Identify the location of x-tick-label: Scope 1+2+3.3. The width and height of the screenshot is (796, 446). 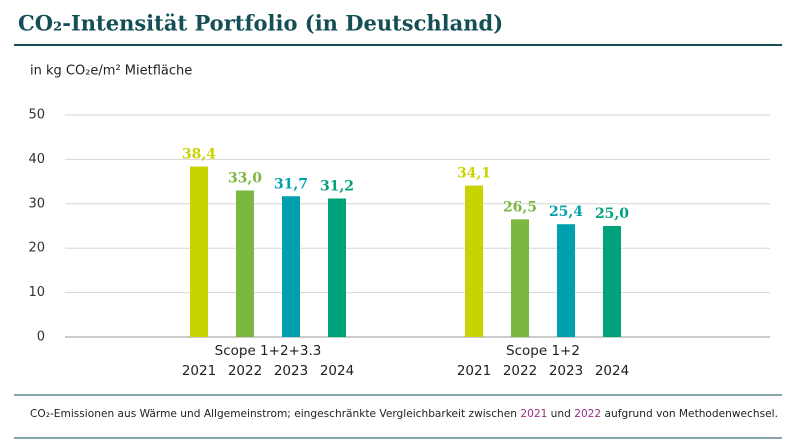
(268, 351).